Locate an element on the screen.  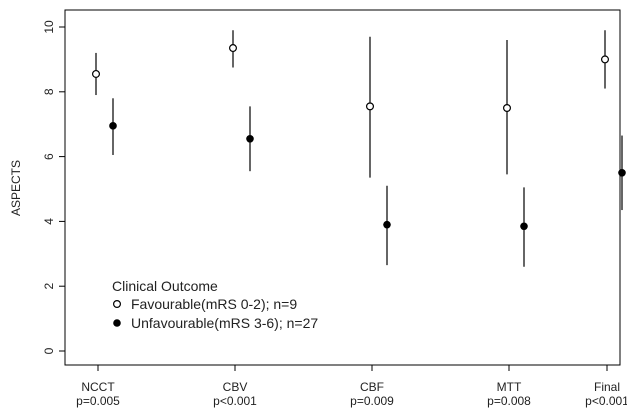
legend-marker-unfavourable is located at coordinates (117, 323).